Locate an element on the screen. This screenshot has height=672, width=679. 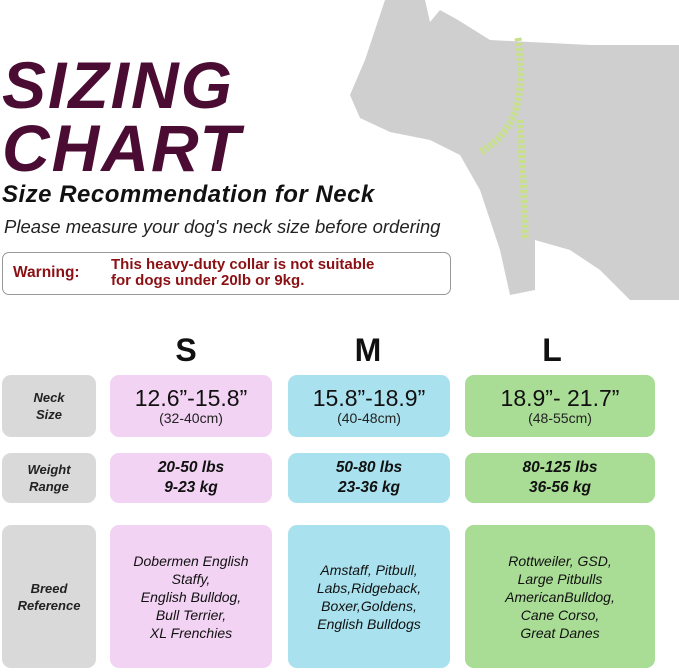
row-label-breed-reference: Breed Reference is located at coordinates (49, 596).